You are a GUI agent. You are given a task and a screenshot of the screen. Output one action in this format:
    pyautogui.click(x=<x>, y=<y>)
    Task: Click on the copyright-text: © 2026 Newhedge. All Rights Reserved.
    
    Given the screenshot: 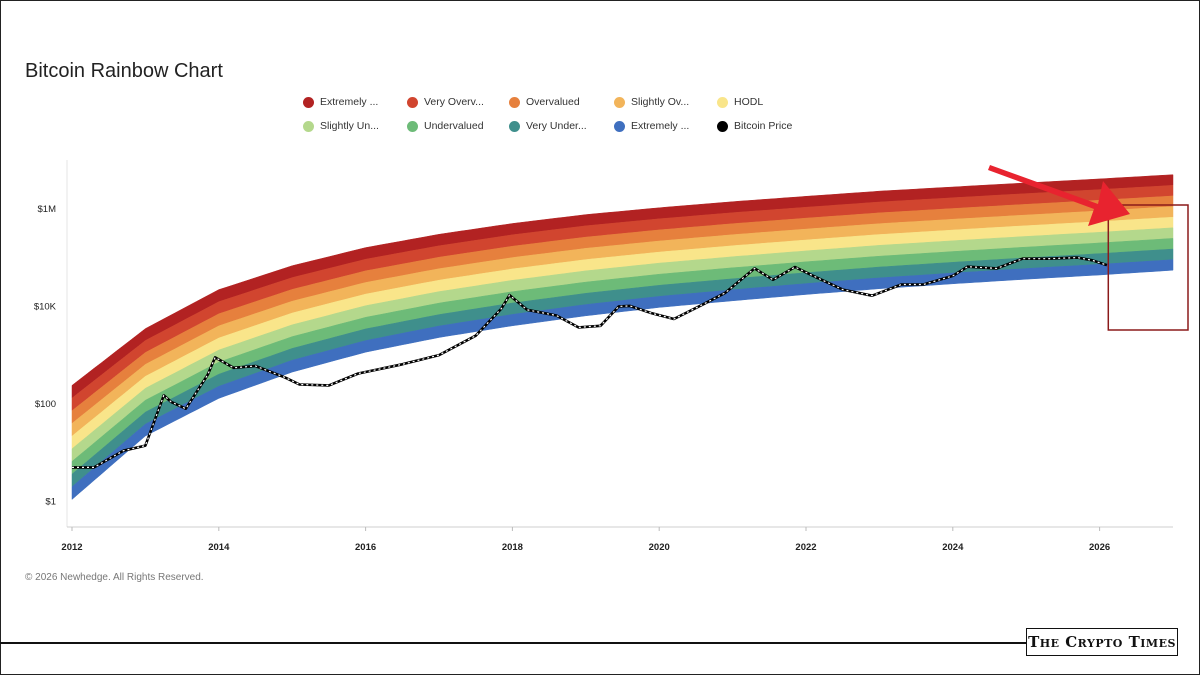 What is the action you would take?
    pyautogui.click(x=114, y=577)
    